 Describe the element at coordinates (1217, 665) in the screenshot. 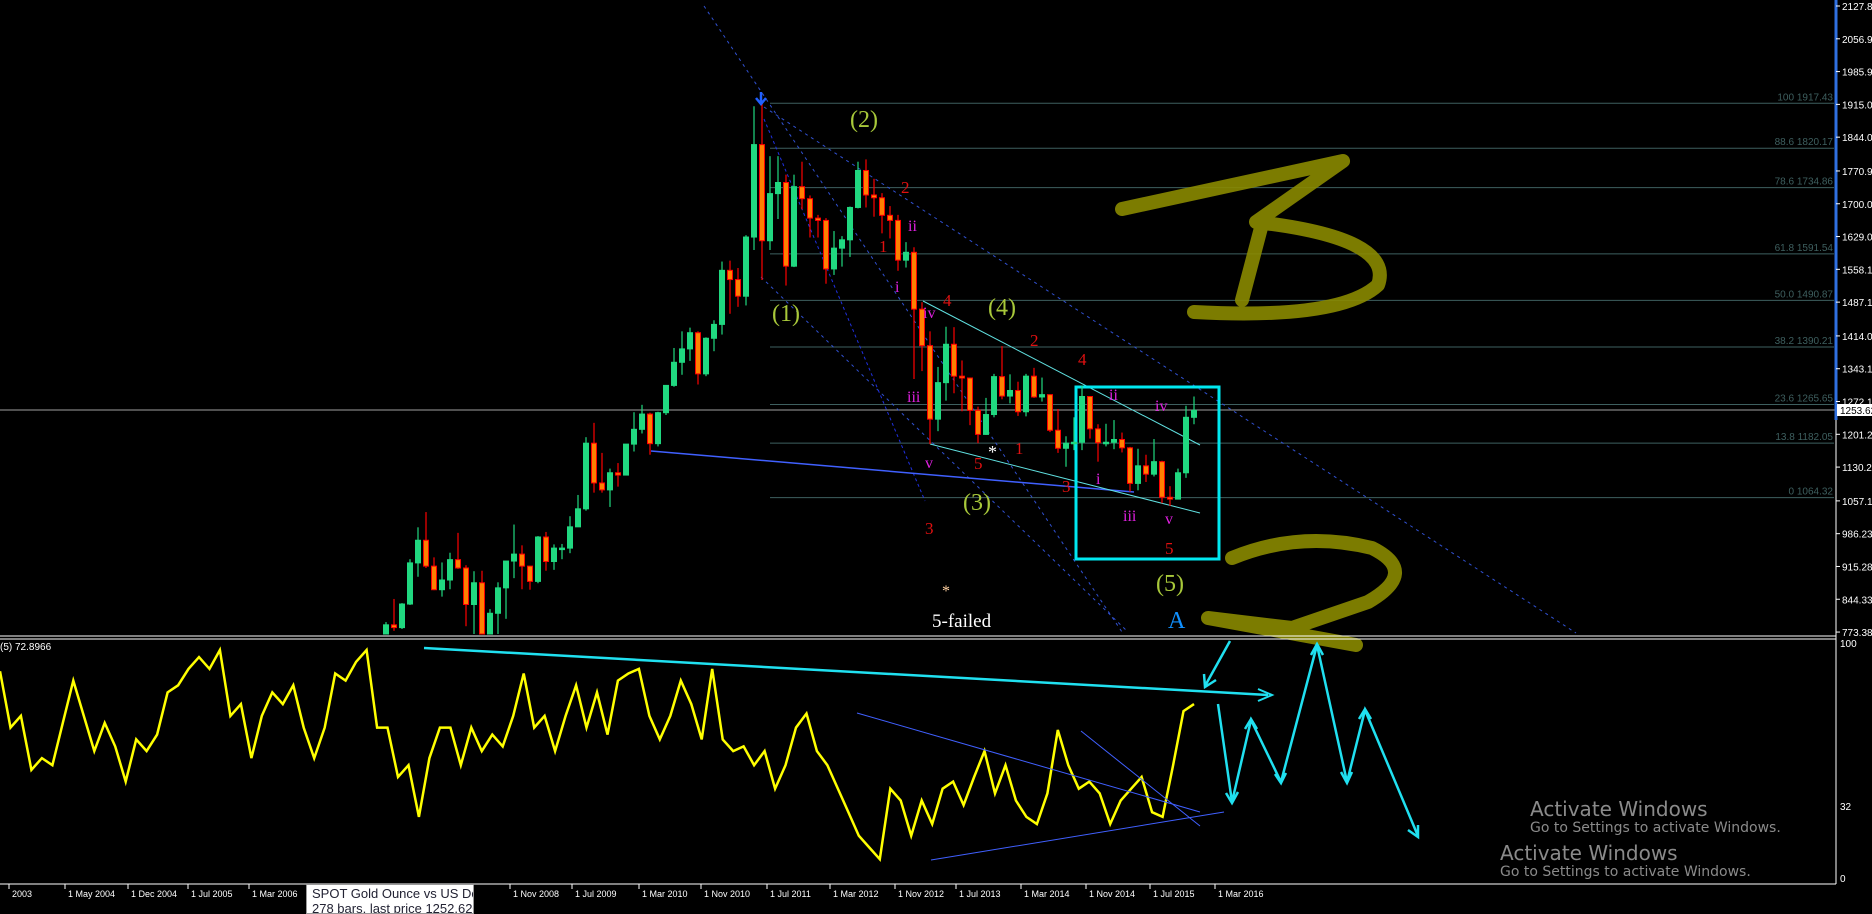

I see `projection-arrow` at that location.